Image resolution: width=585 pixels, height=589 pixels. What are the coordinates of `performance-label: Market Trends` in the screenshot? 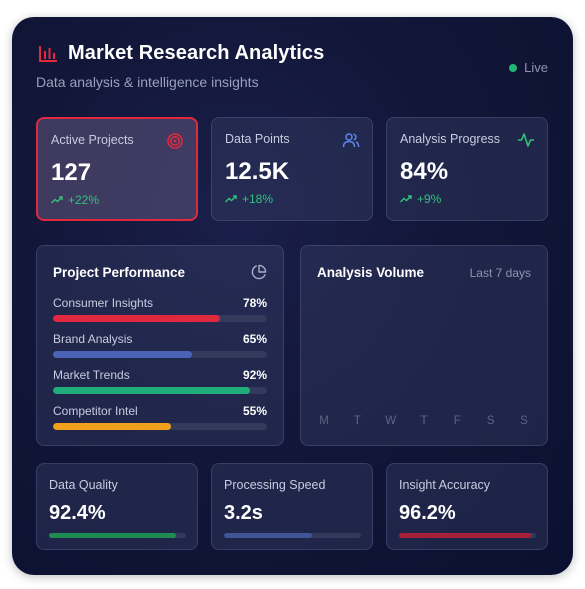 It's located at (91, 375).